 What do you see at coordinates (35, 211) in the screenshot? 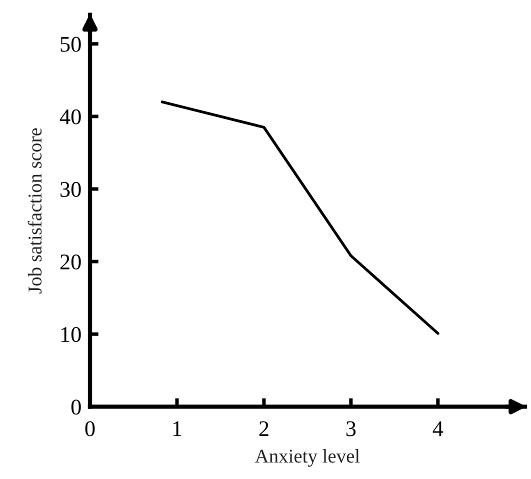
I see `y-axis-title: Job satisfaction score` at bounding box center [35, 211].